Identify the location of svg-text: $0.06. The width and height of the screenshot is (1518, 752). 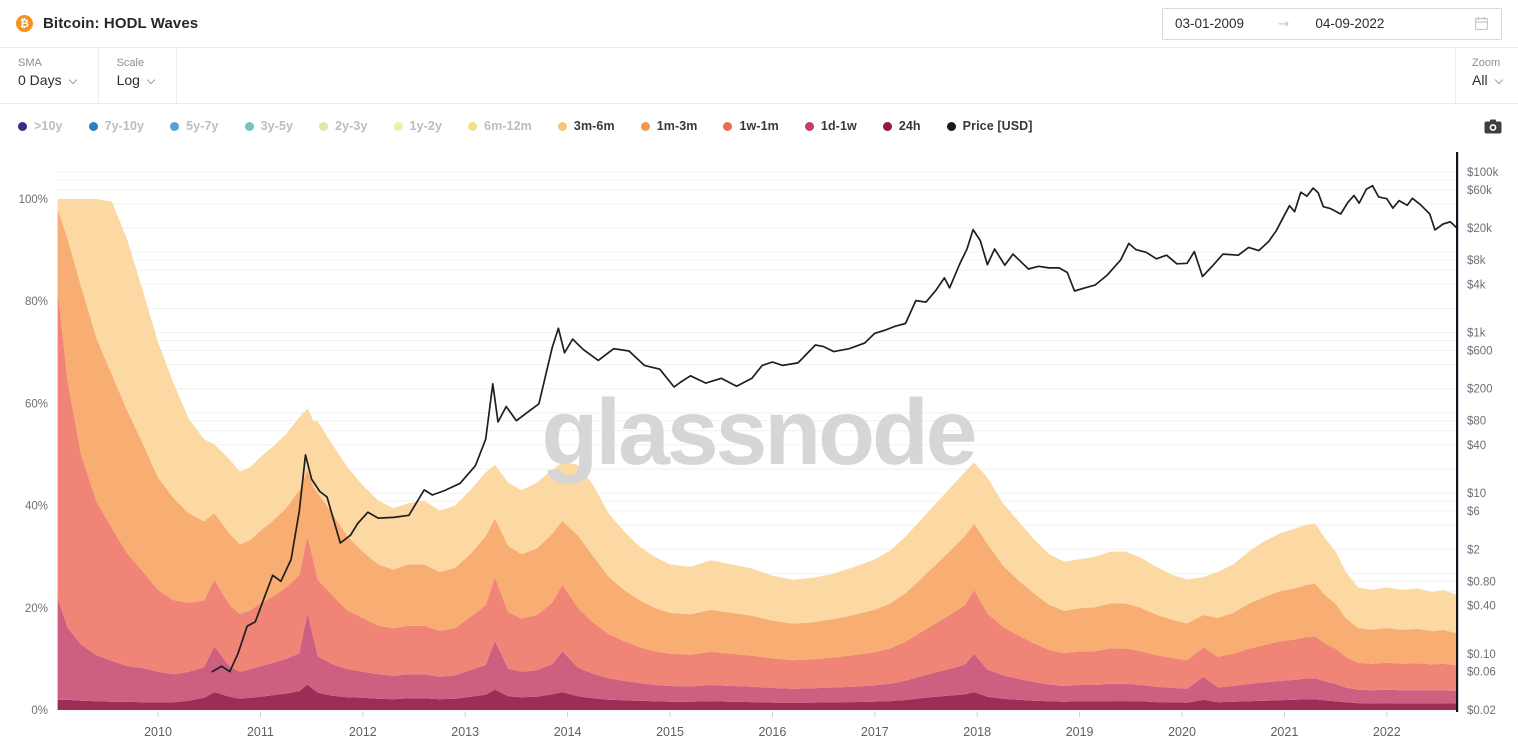
(1481, 673).